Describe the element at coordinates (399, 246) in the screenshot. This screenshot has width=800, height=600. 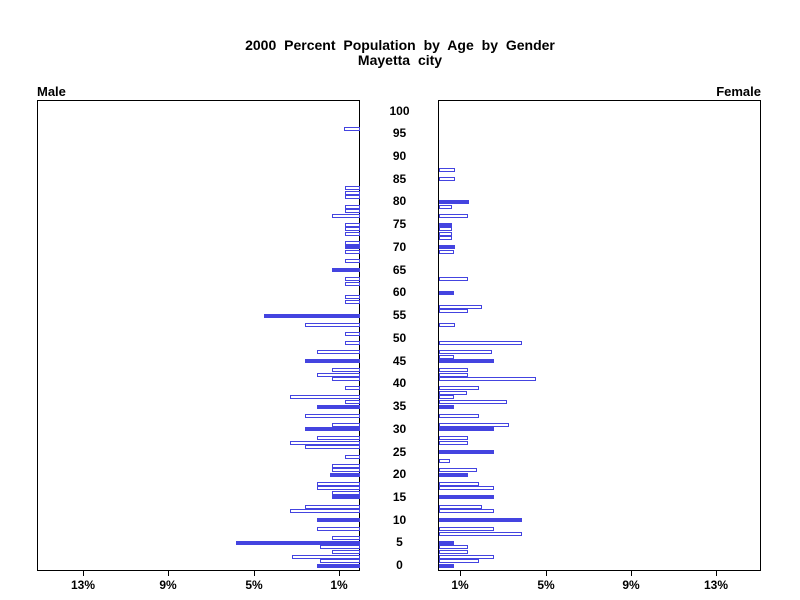
I see `age-axis-label-70: 70` at that location.